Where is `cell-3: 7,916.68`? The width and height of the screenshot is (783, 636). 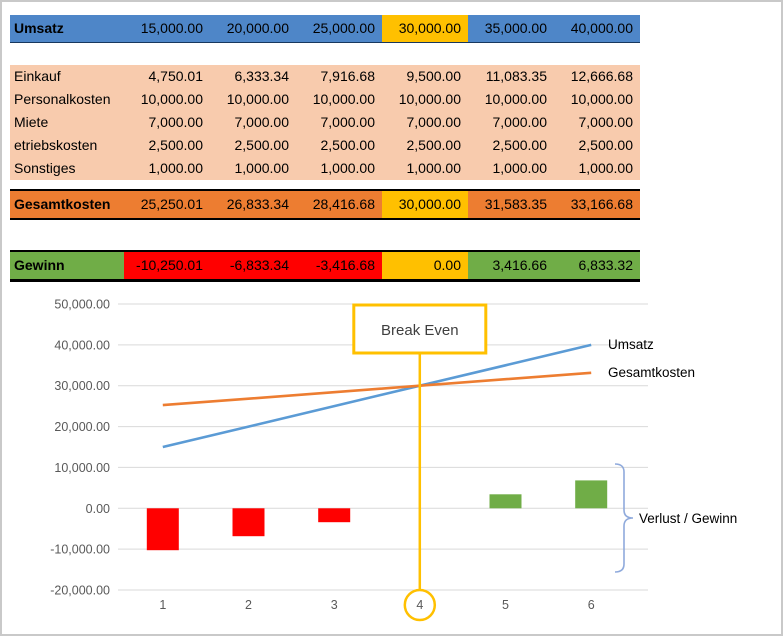 cell-3: 7,916.68 is located at coordinates (339, 76).